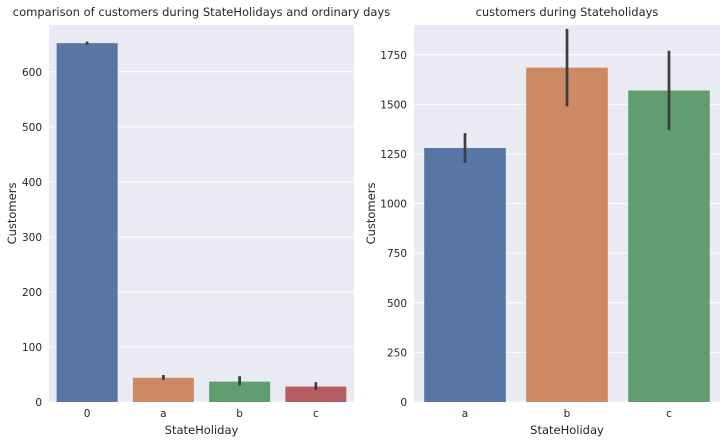 The width and height of the screenshot is (725, 442). Describe the element at coordinates (567, 12) in the screenshot. I see `right-chart-title: customers during Stateholidays` at that location.